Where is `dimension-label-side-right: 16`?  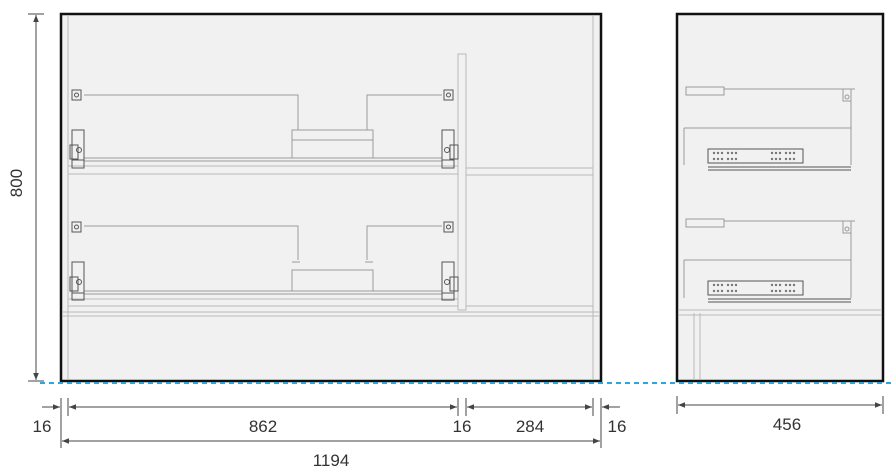 dimension-label-side-right: 16 is located at coordinates (617, 426).